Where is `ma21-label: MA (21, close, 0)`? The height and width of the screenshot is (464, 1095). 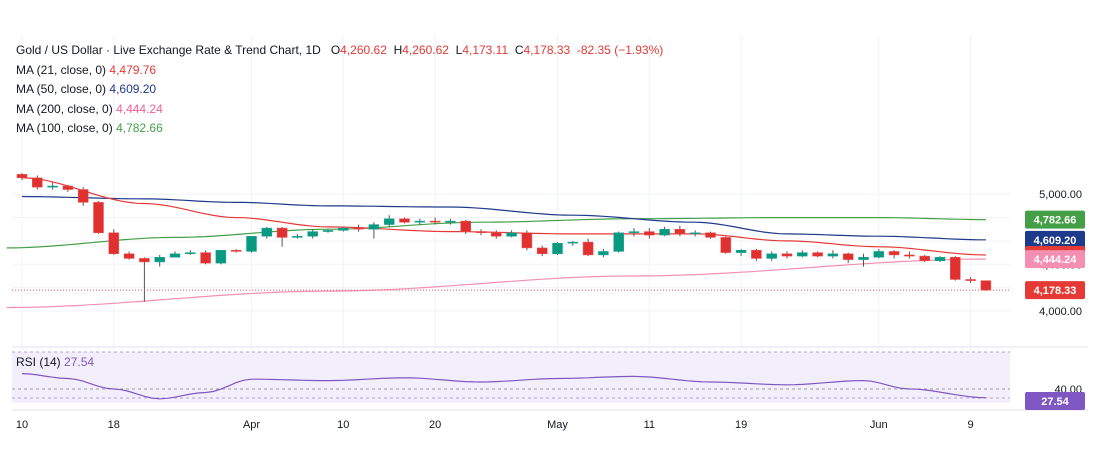 ma21-label: MA (21, close, 0) is located at coordinates (61, 69).